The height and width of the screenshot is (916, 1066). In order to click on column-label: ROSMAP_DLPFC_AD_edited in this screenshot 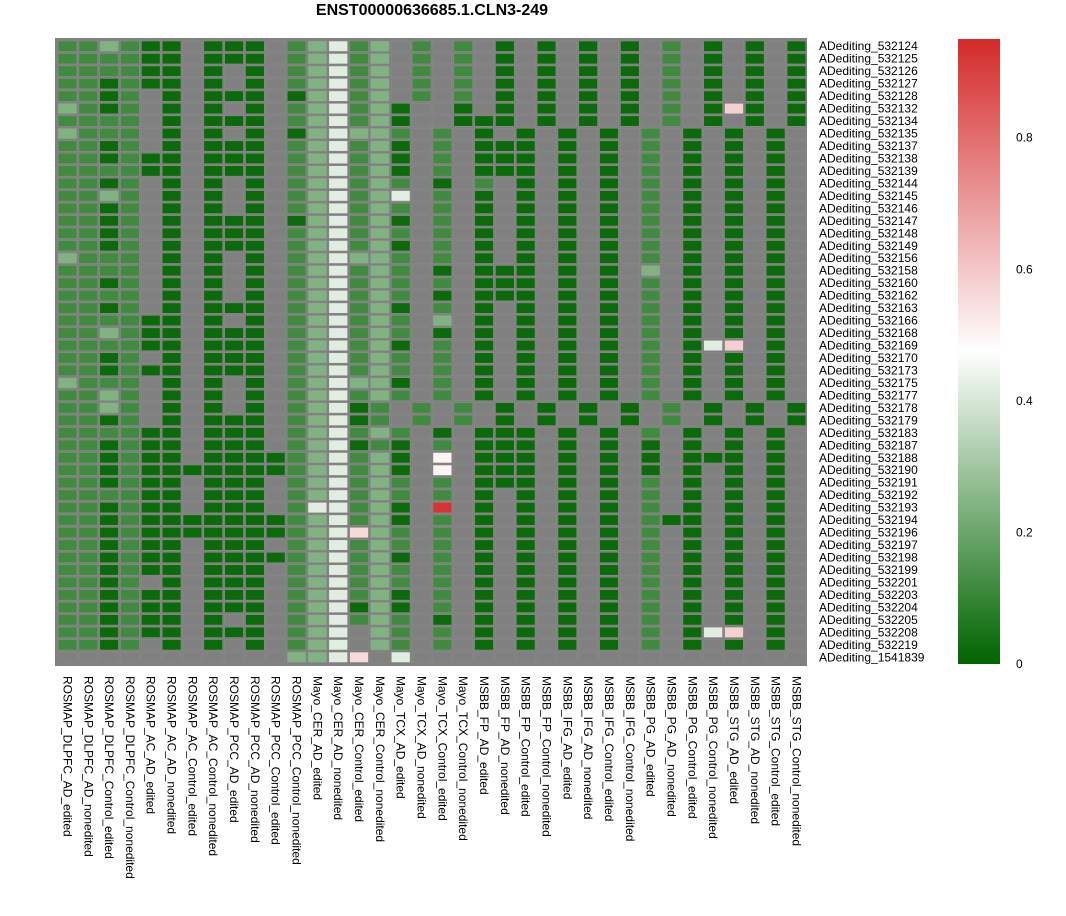, I will do `click(67, 756)`.